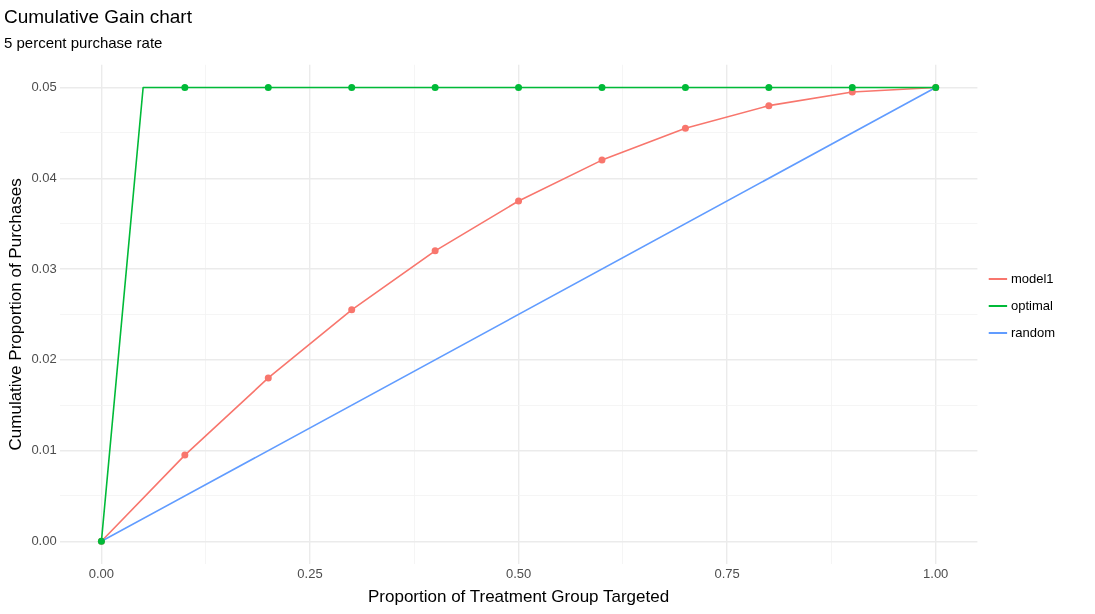  What do you see at coordinates (44, 359) in the screenshot?
I see `y-tick-label: 0.02` at bounding box center [44, 359].